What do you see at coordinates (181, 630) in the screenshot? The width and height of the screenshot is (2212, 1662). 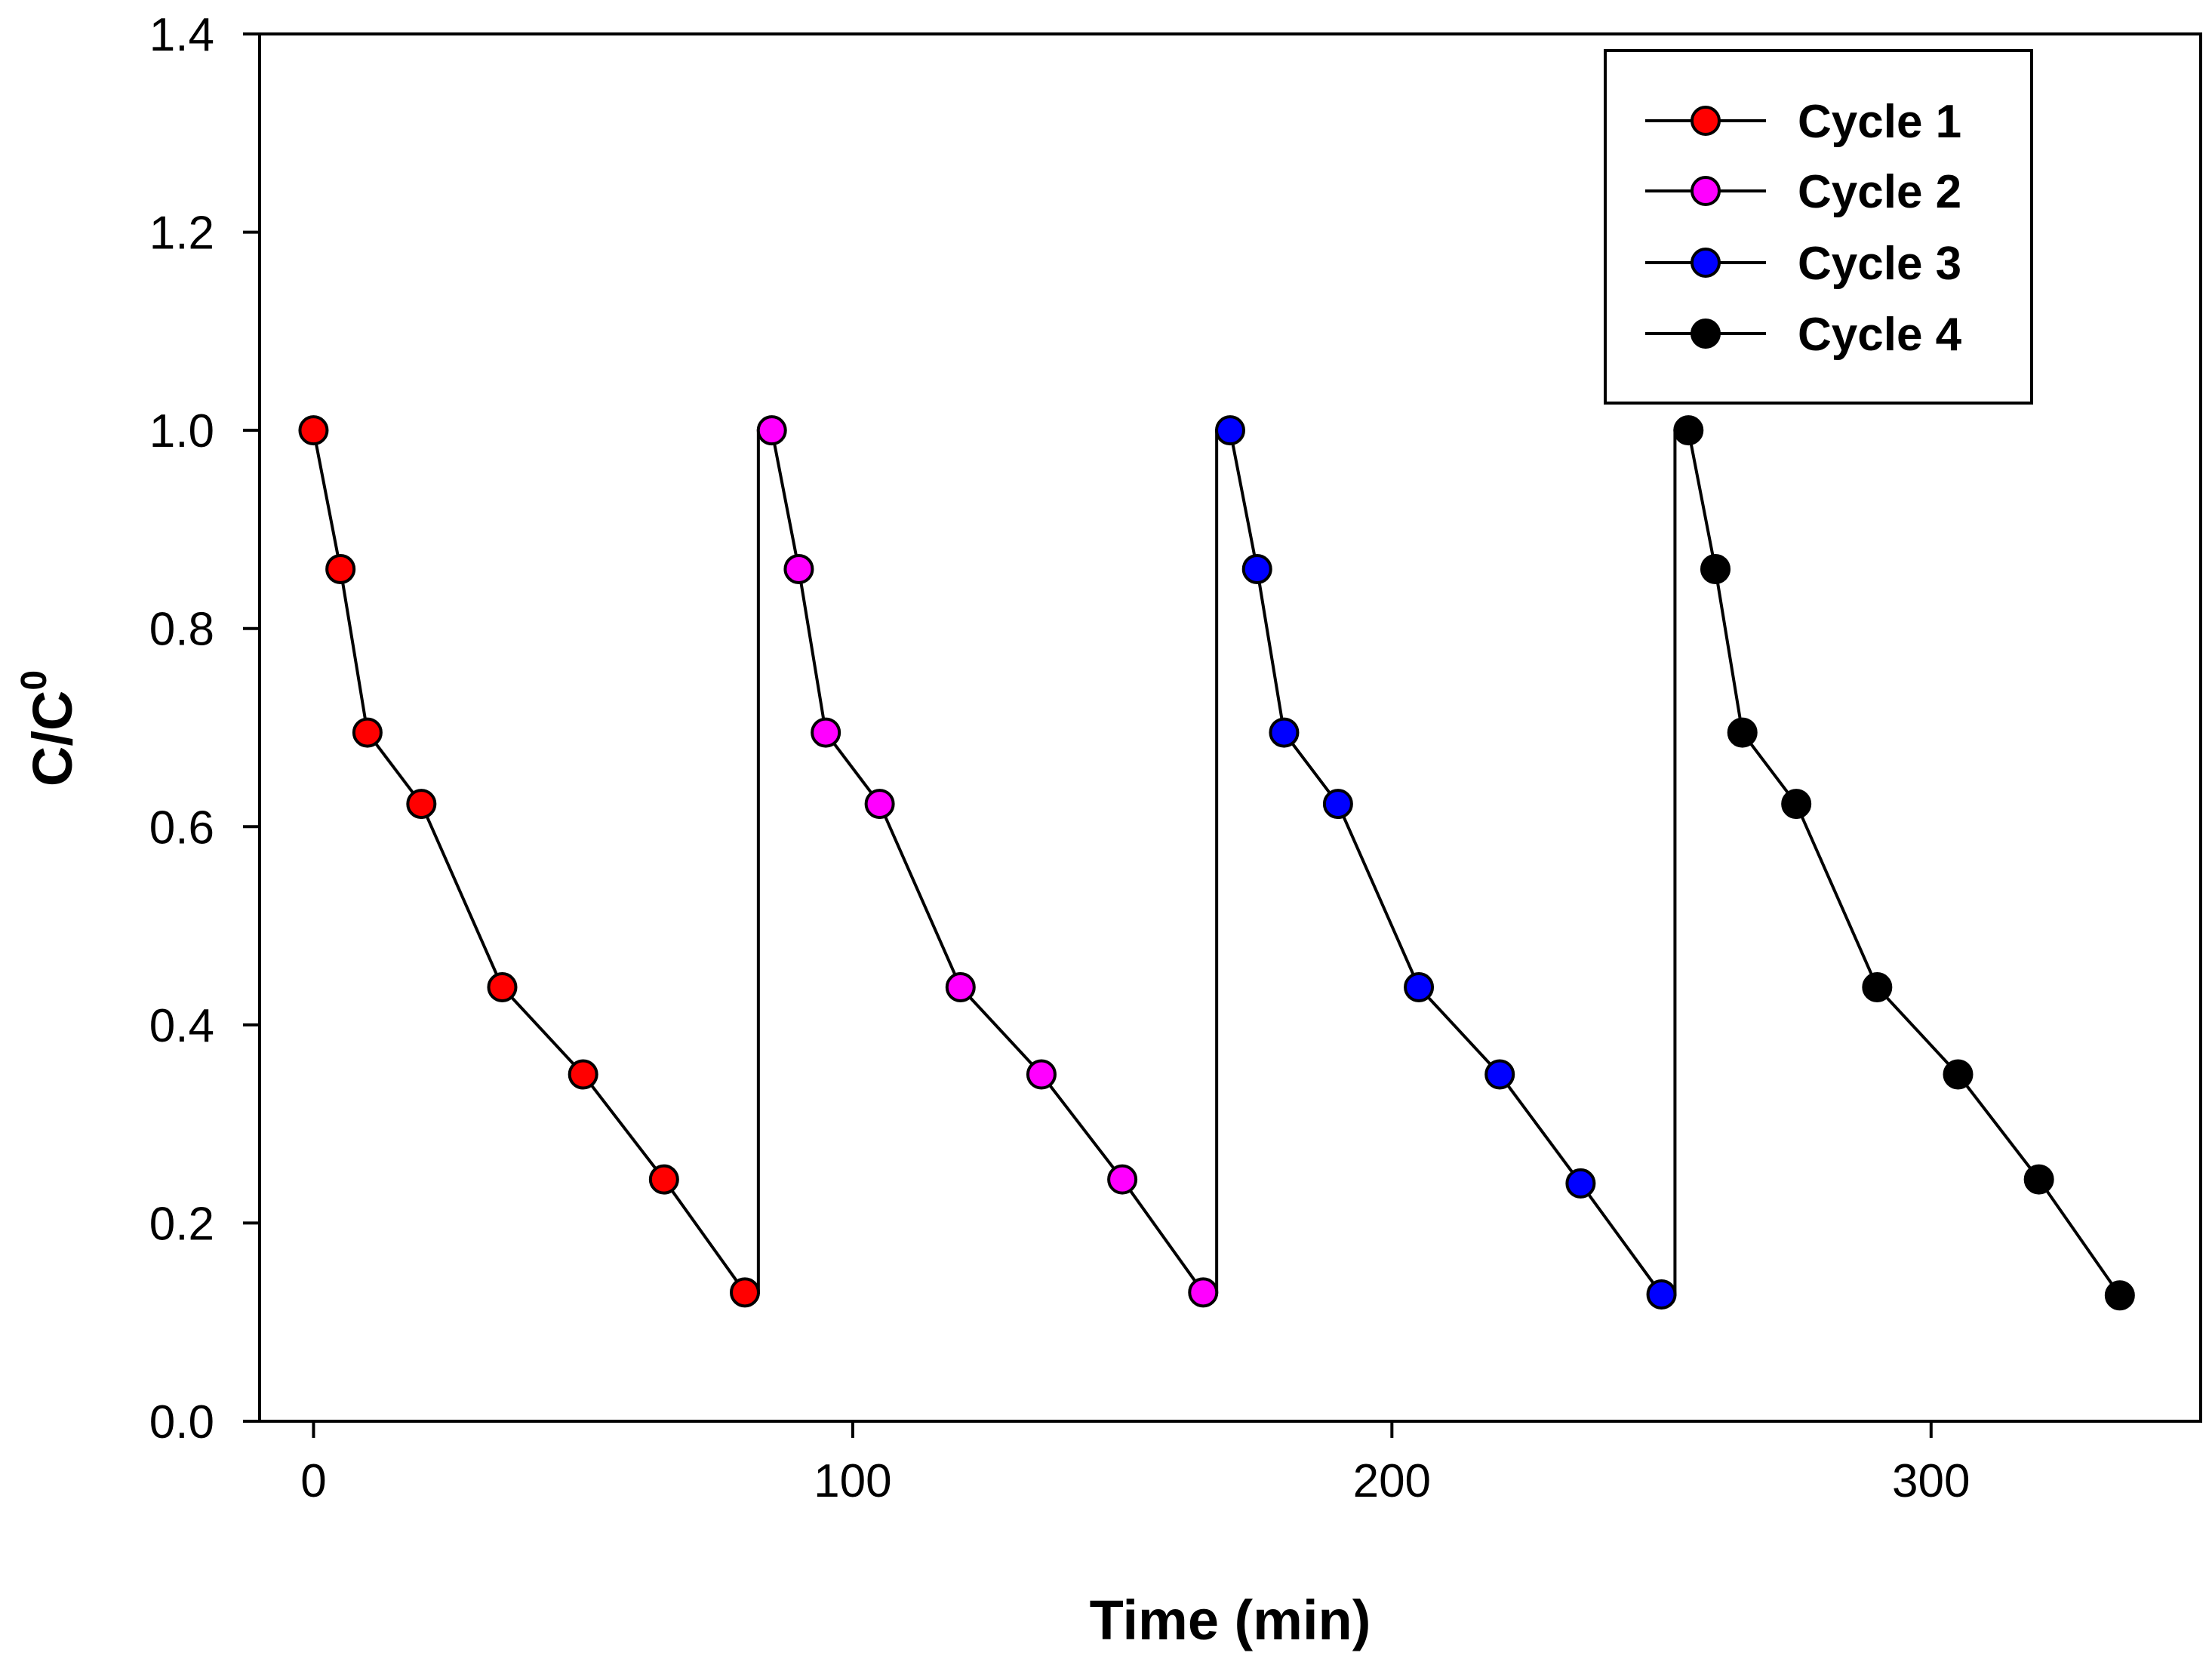 I see `y-tick-label: 0.8` at bounding box center [181, 630].